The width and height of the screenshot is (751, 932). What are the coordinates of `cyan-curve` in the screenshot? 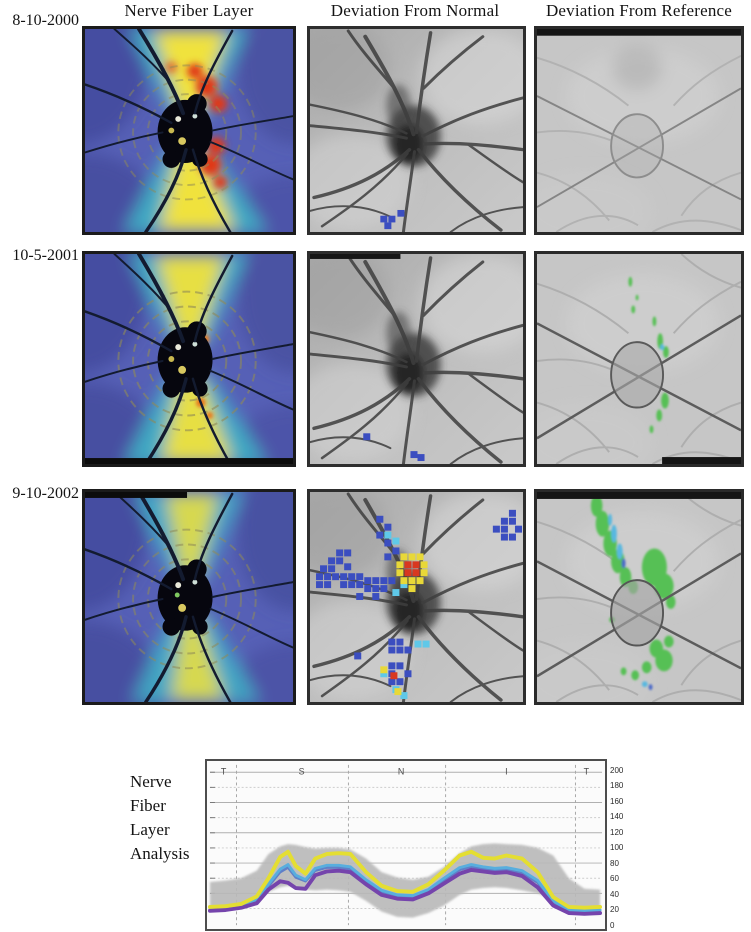 It's located at (405, 888).